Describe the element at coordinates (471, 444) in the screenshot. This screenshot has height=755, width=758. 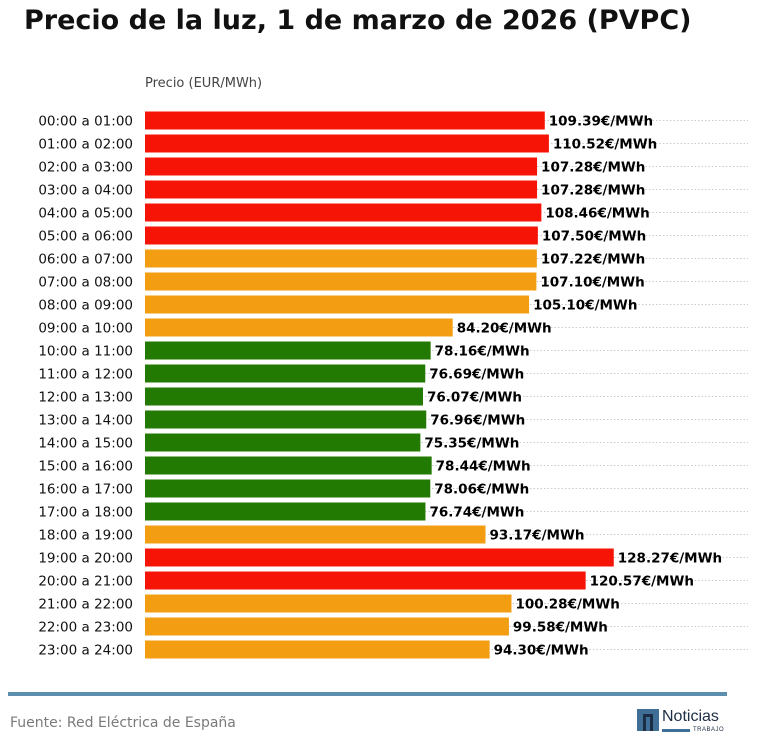
I see `value-label: 75.35€/MWh` at that location.